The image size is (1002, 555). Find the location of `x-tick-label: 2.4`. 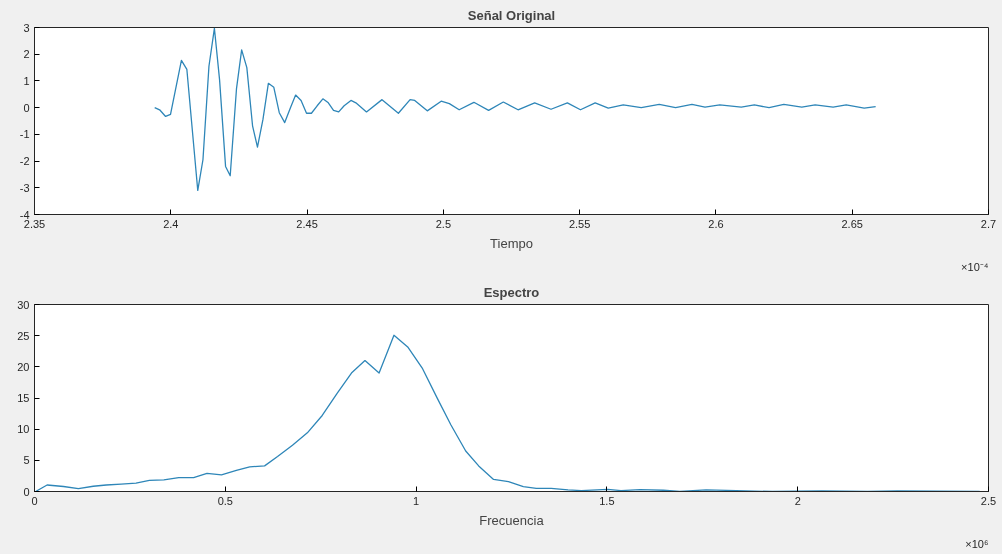

x-tick-label: 2.4 is located at coordinates (171, 223).